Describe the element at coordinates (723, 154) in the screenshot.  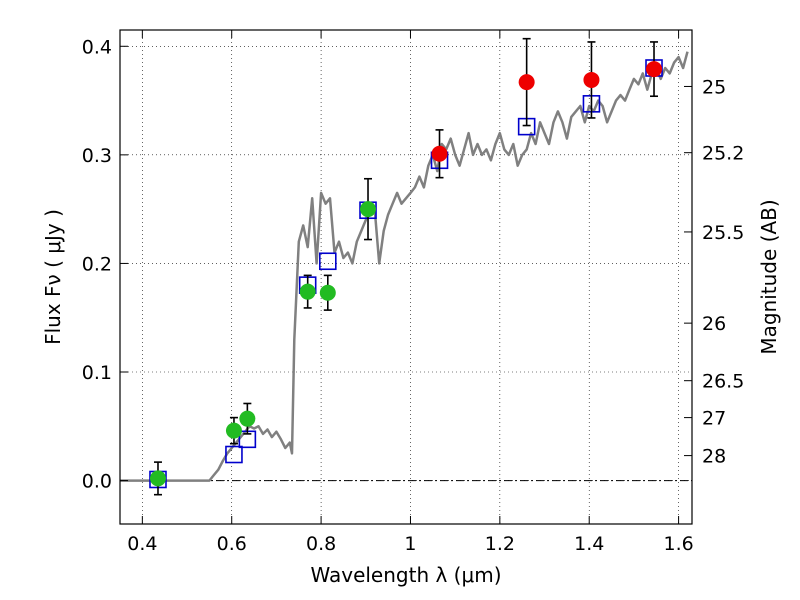
I see `y2-tick-label: 25.2` at that location.